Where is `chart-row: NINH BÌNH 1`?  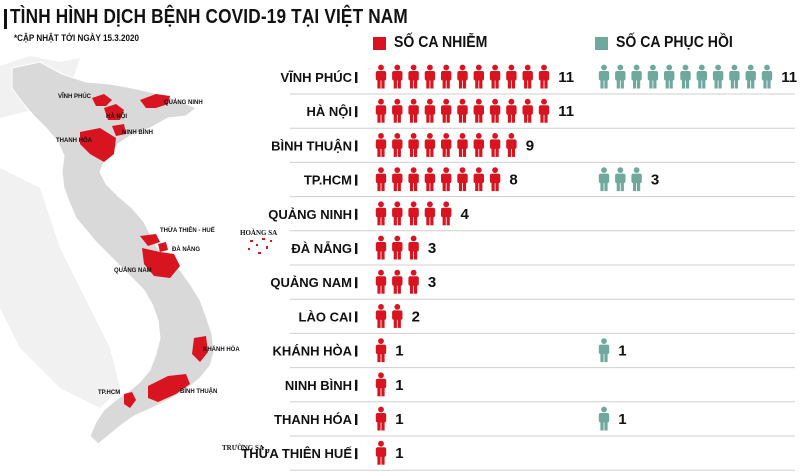
chart-row: NINH BÌNH 1 is located at coordinates (540, 387).